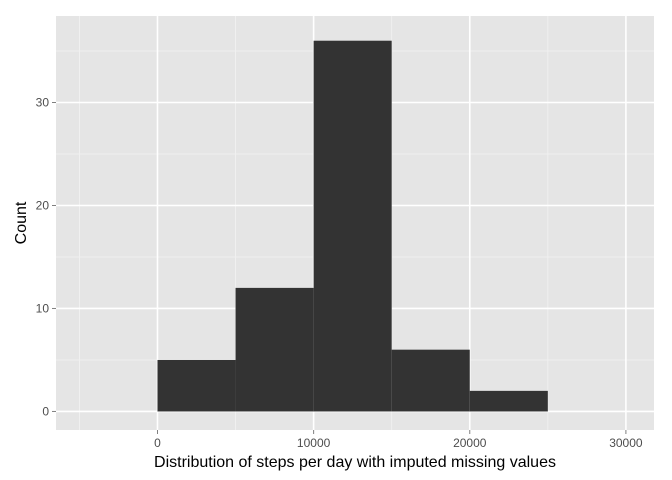 This screenshot has width=672, height=480. I want to click on x-tick-label: 10000, so click(314, 443).